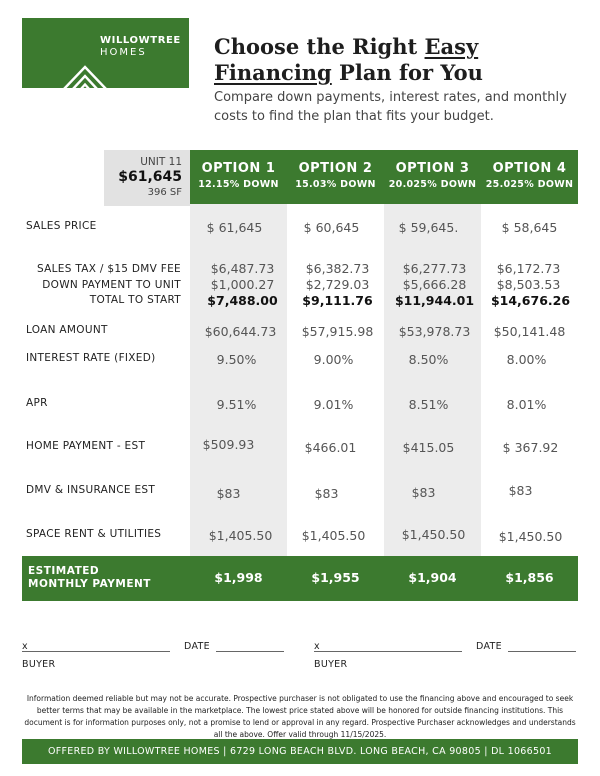 This screenshot has width=600, height=776. Describe the element at coordinates (434, 284) in the screenshot. I see `value-down-payment-opt3: $5,666.28` at that location.